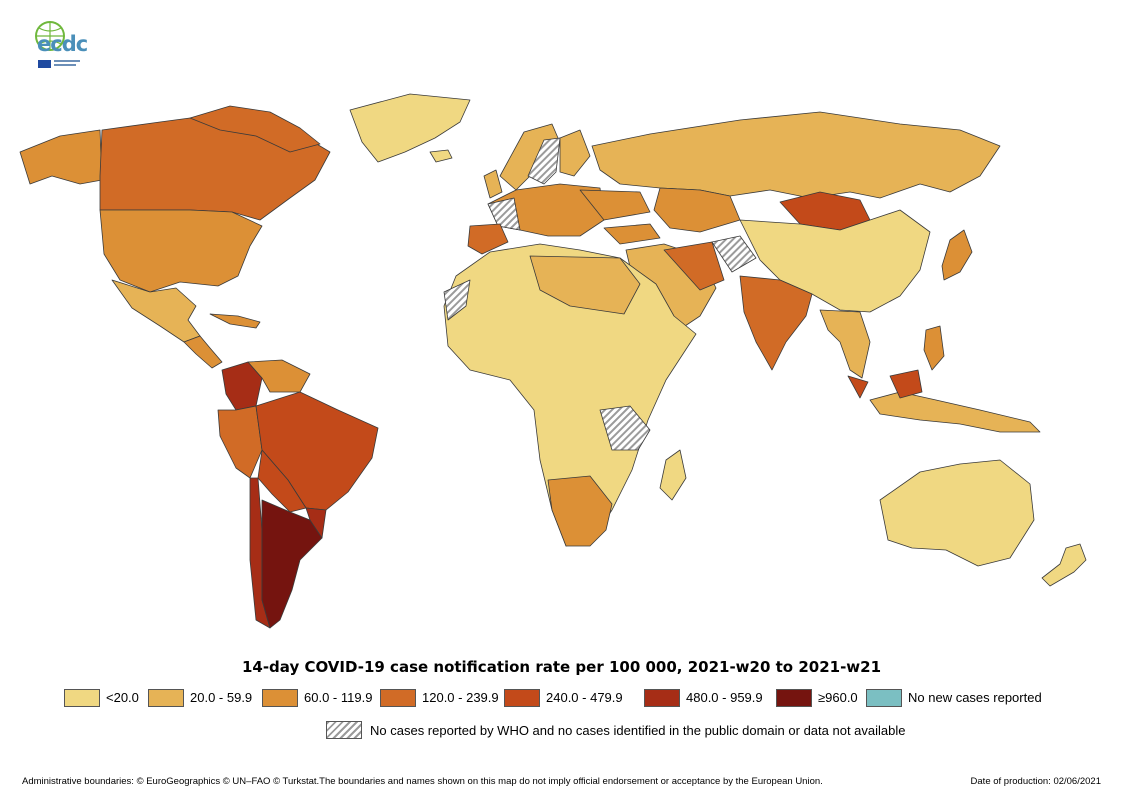 Image resolution: width=1123 pixels, height=794 pixels. I want to click on region-japan, so click(957, 255).